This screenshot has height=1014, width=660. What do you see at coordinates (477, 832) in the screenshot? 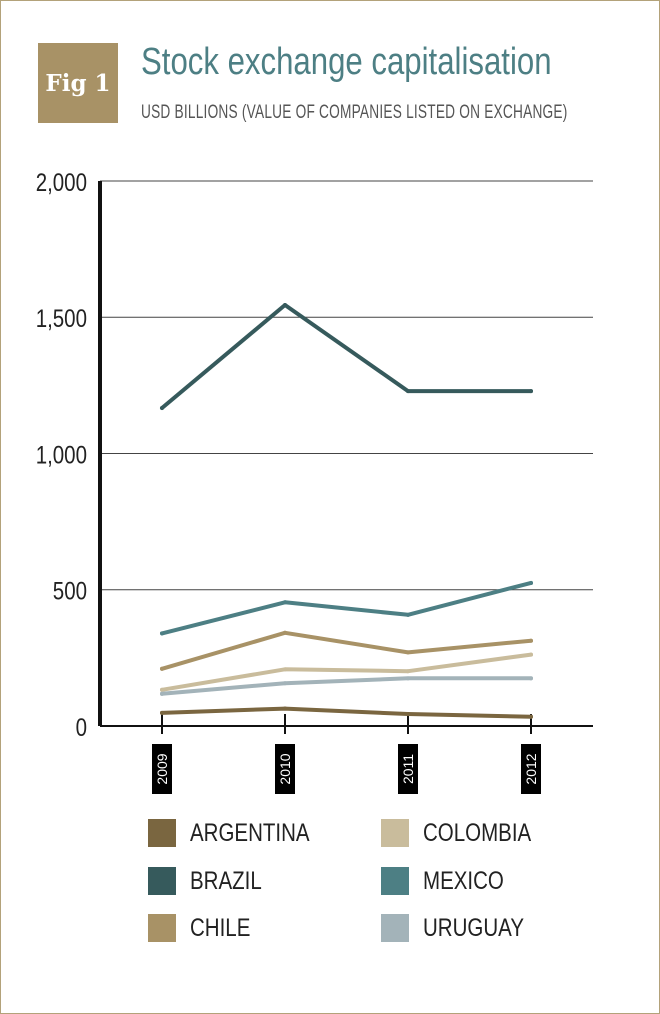
I see `legend-label: COLOMBIA` at bounding box center [477, 832].